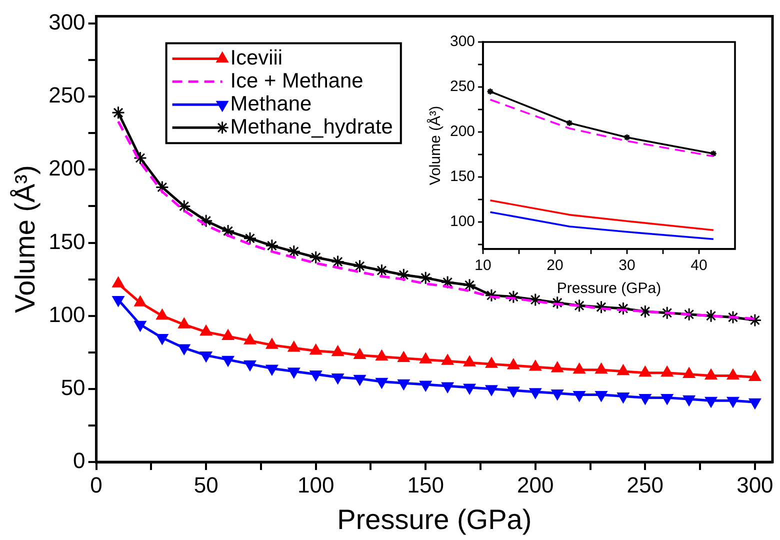 This screenshot has width=780, height=540. What do you see at coordinates (315, 485) in the screenshot?
I see `x-tick-label: 100` at bounding box center [315, 485].